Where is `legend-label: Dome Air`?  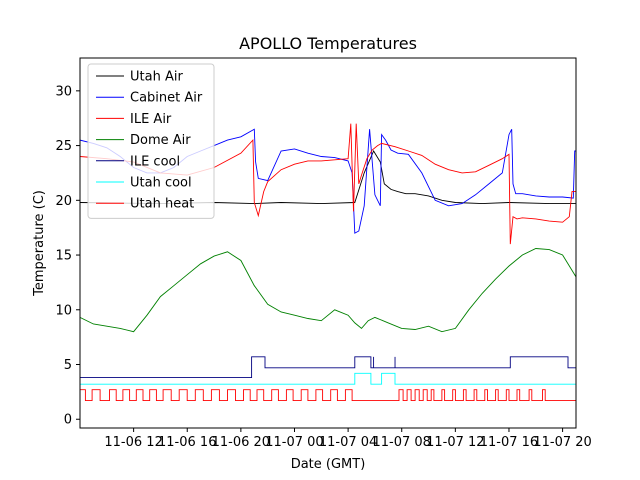
legend-label: Dome Air is located at coordinates (160, 140).